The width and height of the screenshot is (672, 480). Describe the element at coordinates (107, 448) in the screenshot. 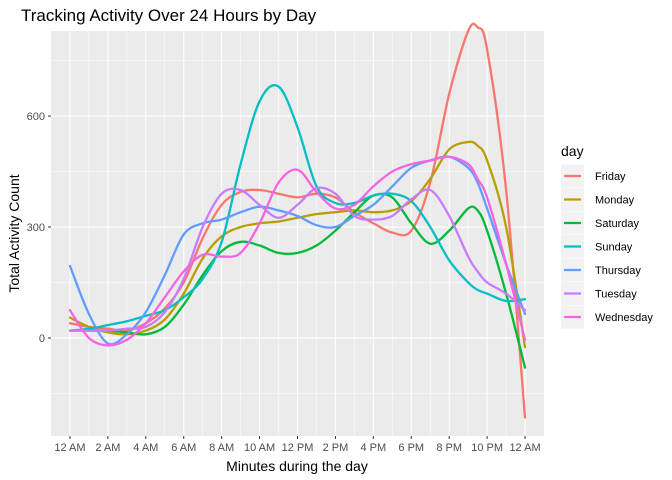

I see `x-tick-label: 2 AM` at that location.